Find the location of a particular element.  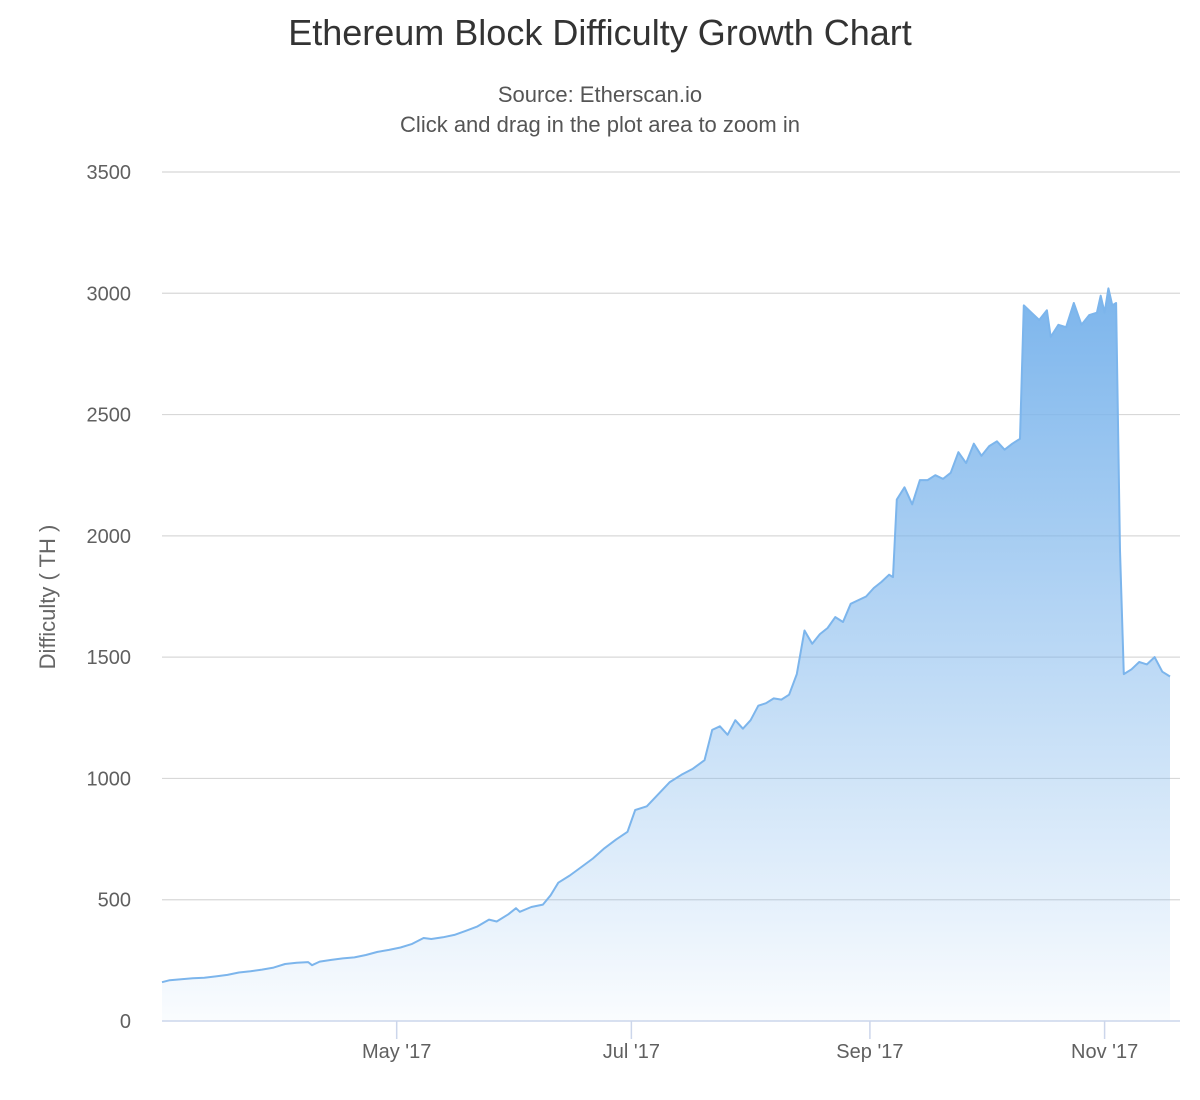

y-tick-label: 1500 is located at coordinates (109, 658).